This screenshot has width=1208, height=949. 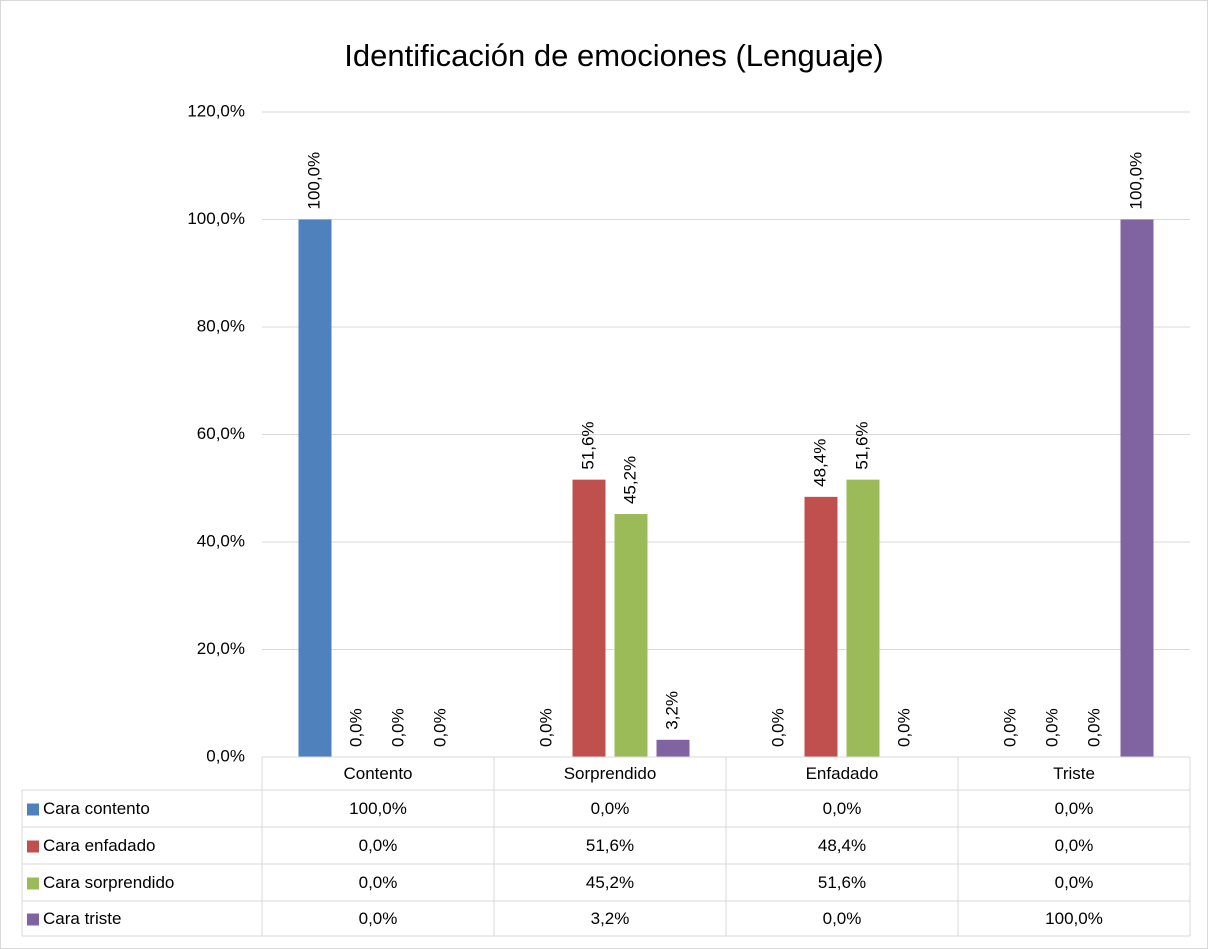 I want to click on legend-label: Cara contento, so click(x=96, y=808).